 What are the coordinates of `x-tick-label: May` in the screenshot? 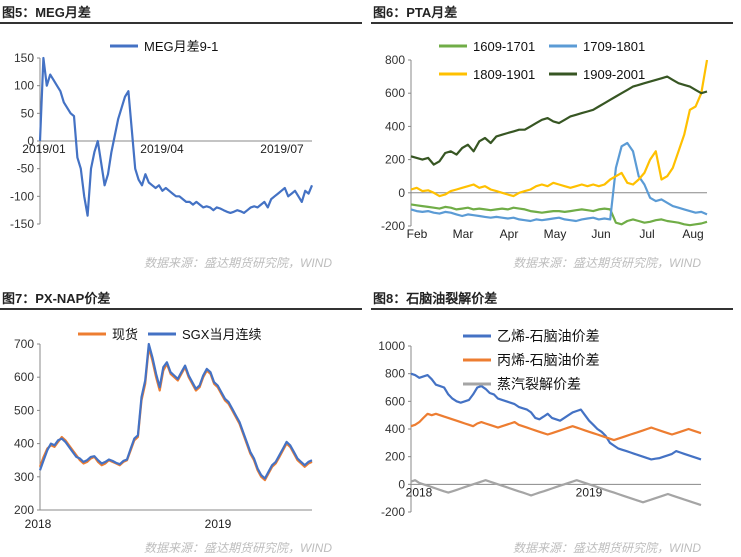 It's located at (555, 234).